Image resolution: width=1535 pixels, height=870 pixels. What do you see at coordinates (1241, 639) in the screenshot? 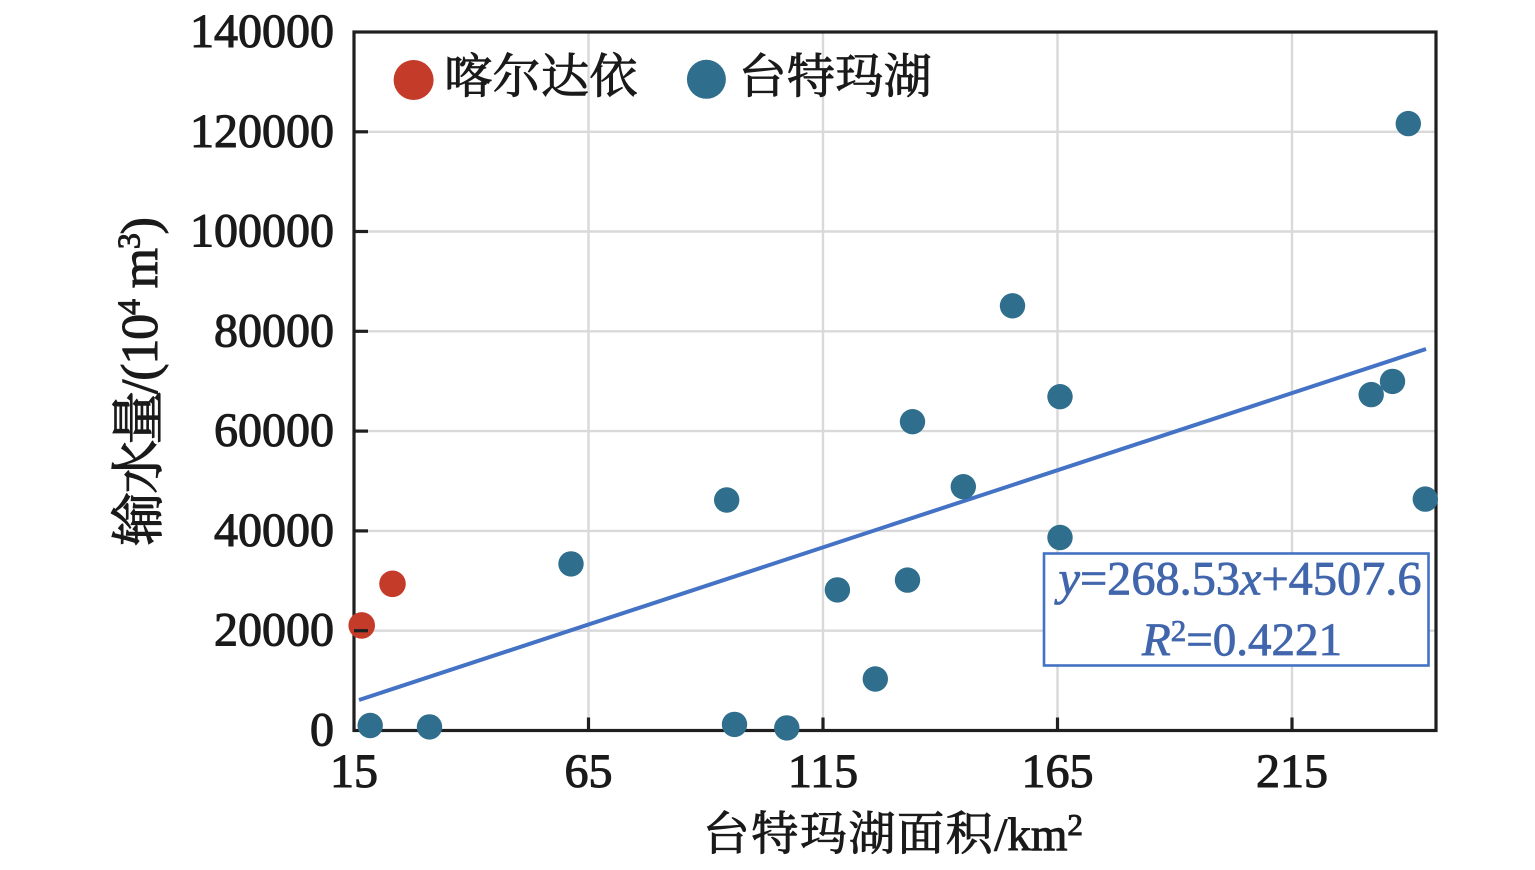
I see `svg-text: R2=0.4221` at bounding box center [1241, 639].